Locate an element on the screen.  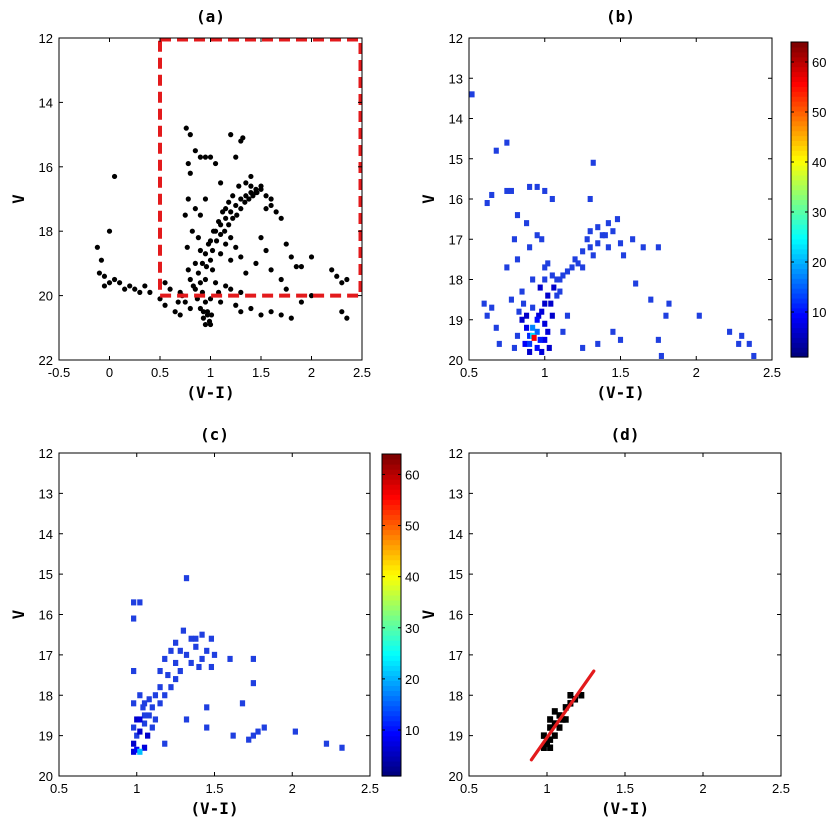
y-tick-label: 19 is located at coordinates (456, 736).